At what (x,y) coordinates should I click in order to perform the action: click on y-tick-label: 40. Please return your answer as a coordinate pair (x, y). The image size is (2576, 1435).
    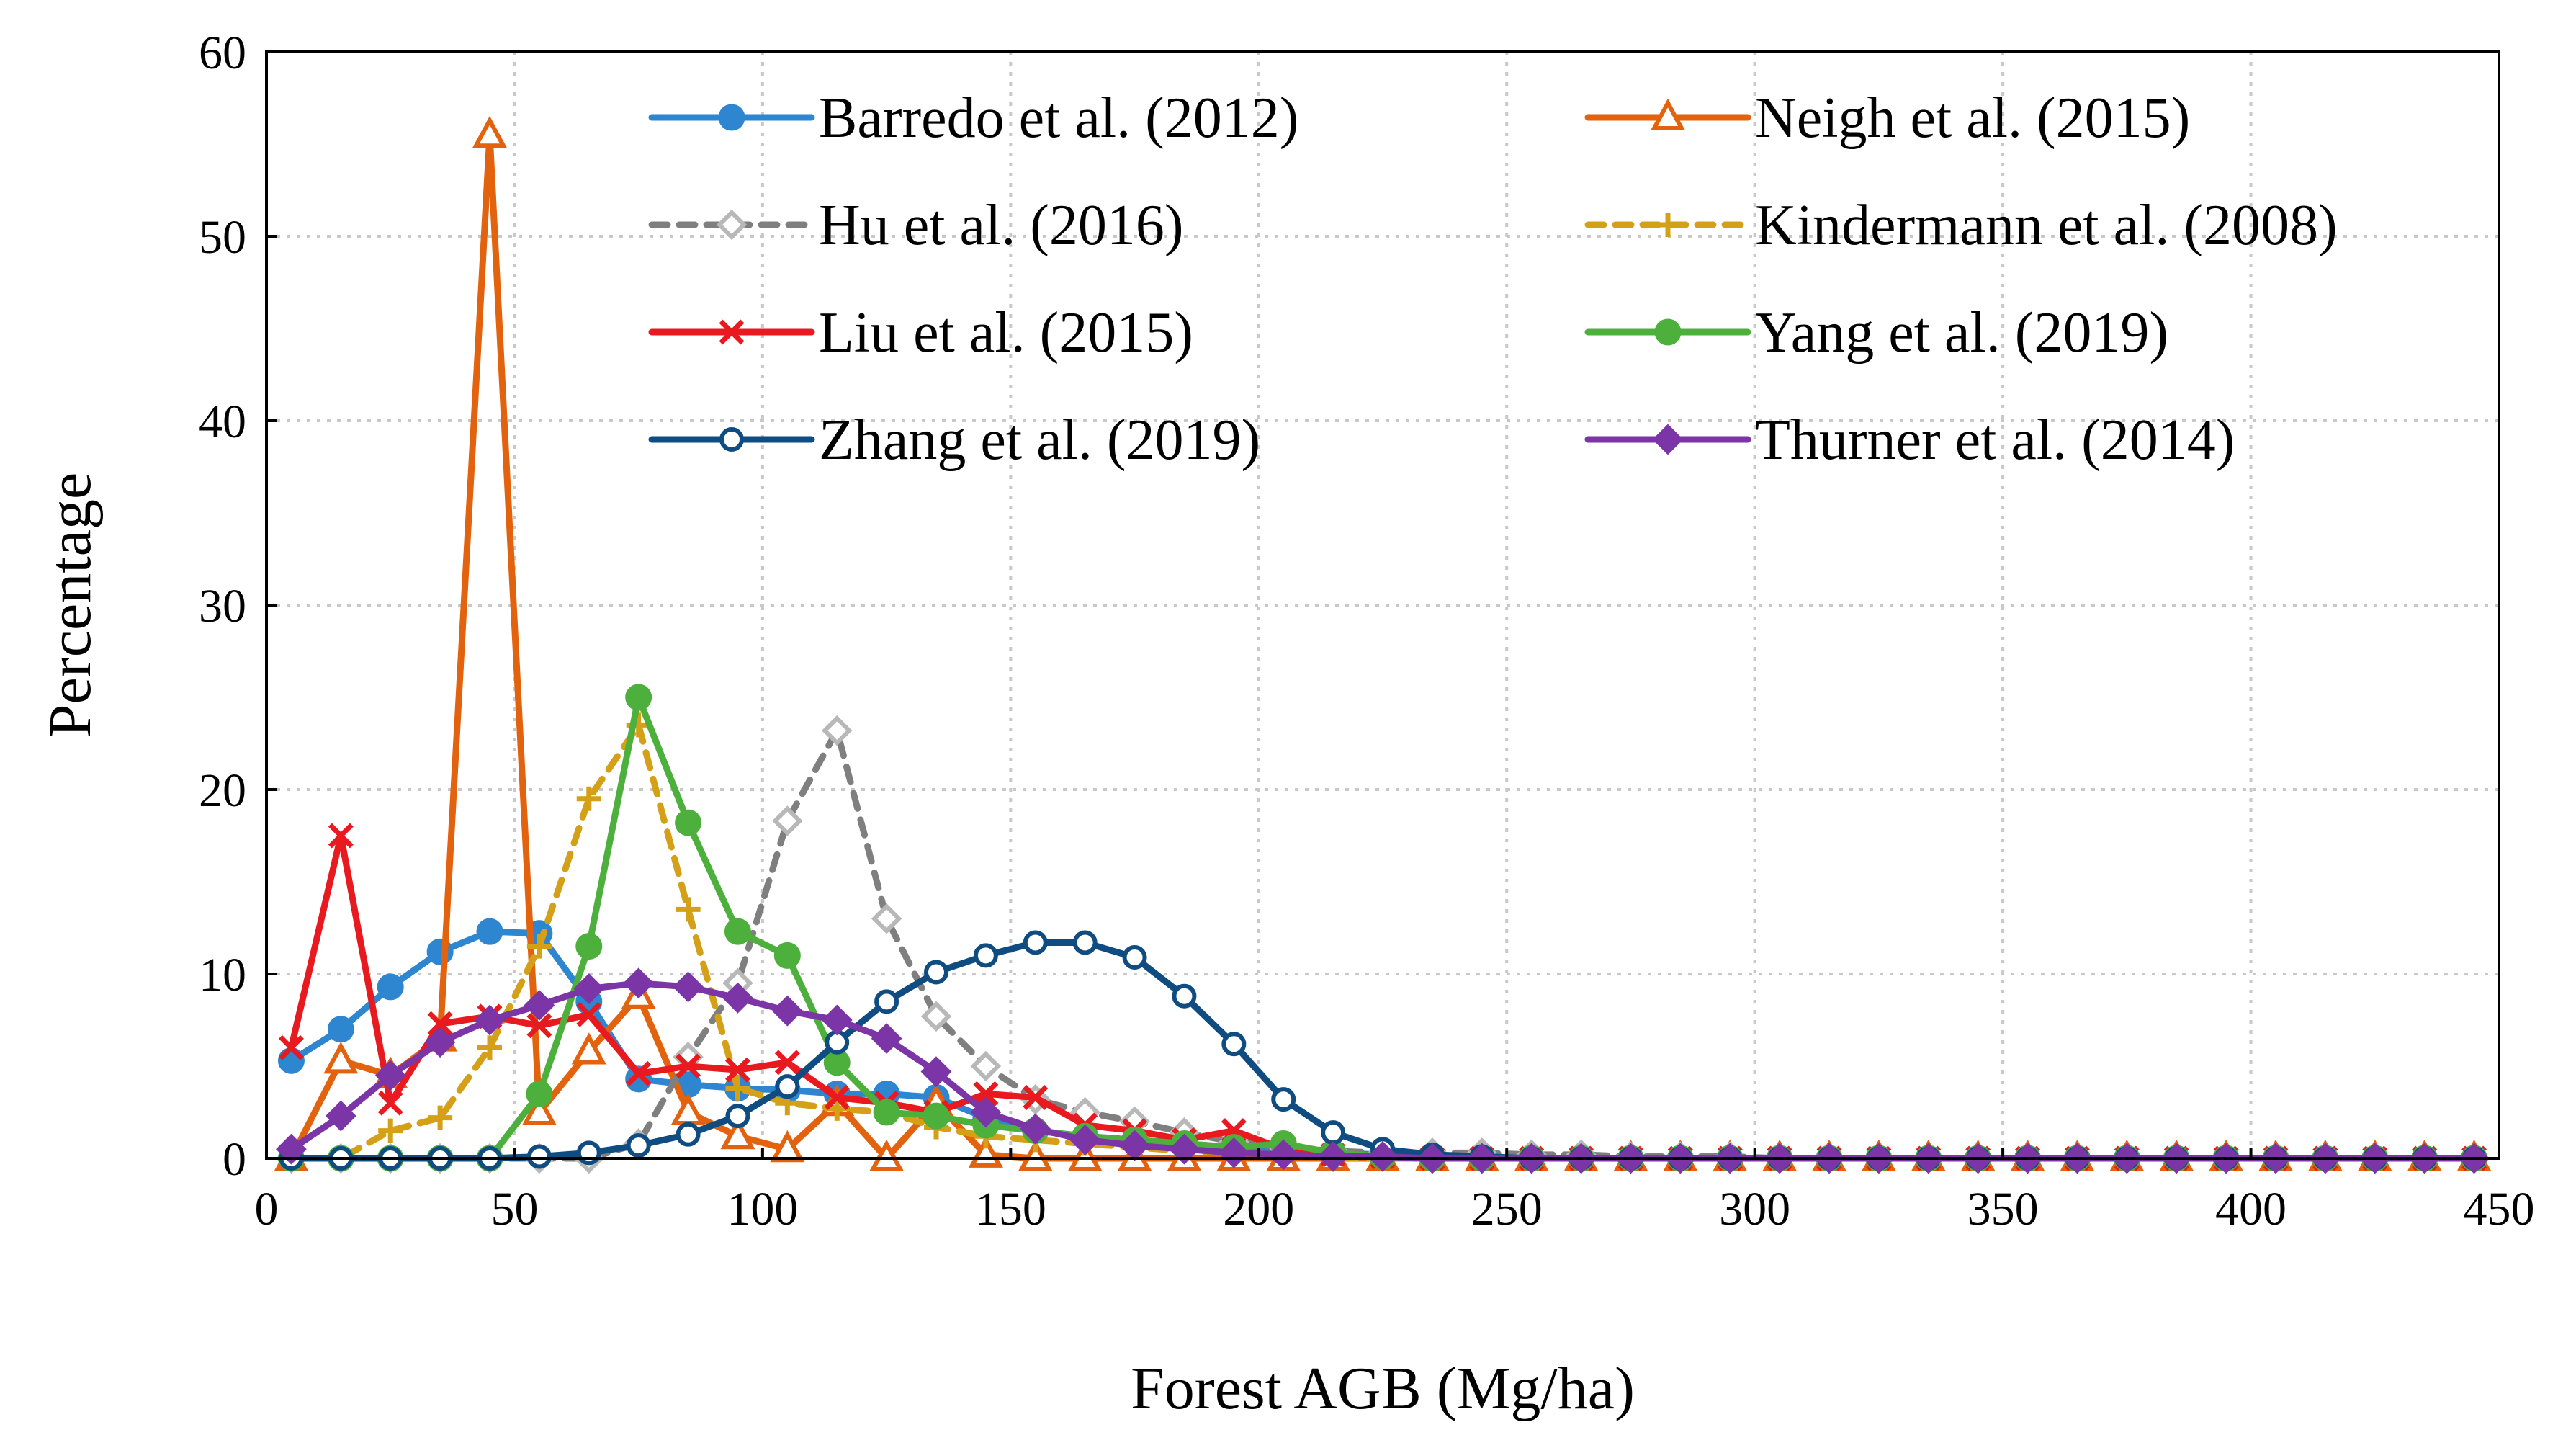
    Looking at the image, I should click on (222, 421).